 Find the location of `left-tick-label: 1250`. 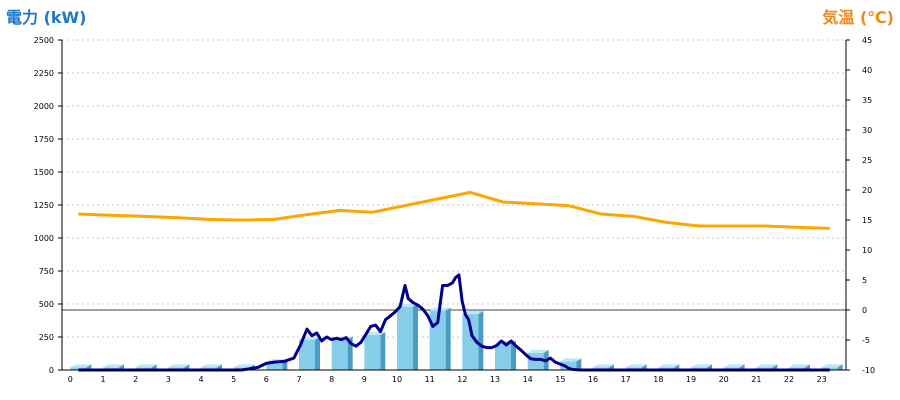

left-tick-label: 1250 is located at coordinates (44, 205).